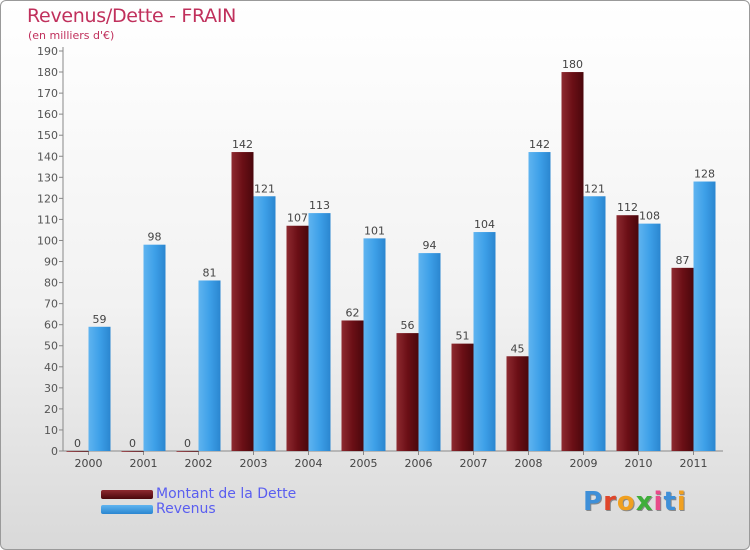 The image size is (750, 550). I want to click on data-label-debt: 112, so click(627, 207).